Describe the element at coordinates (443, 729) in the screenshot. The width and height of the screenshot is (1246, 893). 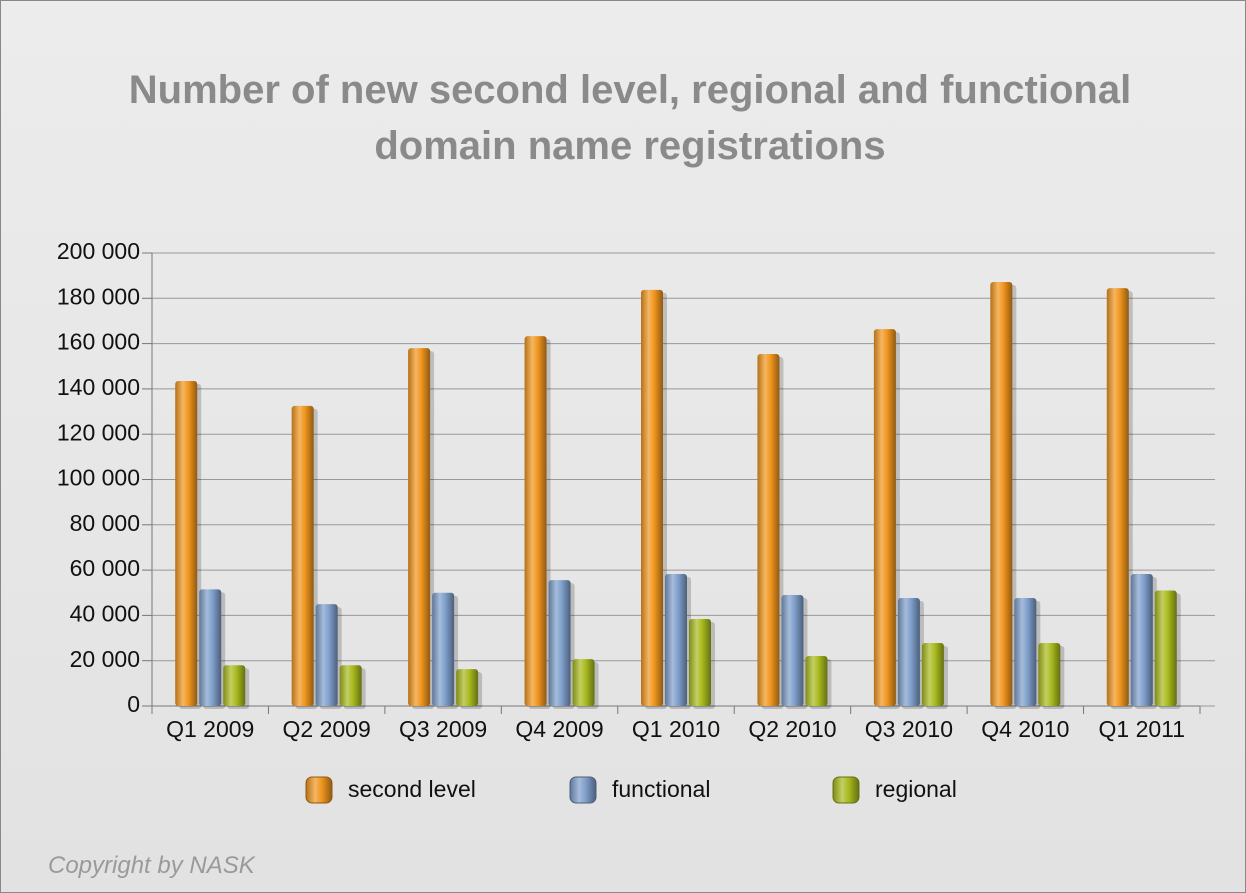
I see `x-tick-label: Q3 2009` at that location.